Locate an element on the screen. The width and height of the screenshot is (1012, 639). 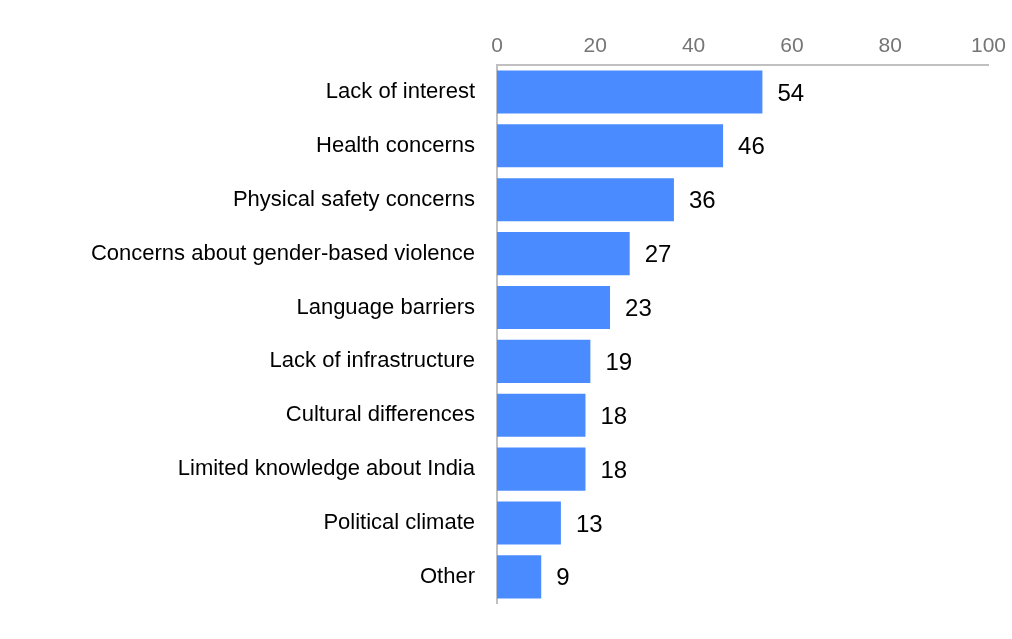
y-tick-label: Health concerns is located at coordinates (395, 144).